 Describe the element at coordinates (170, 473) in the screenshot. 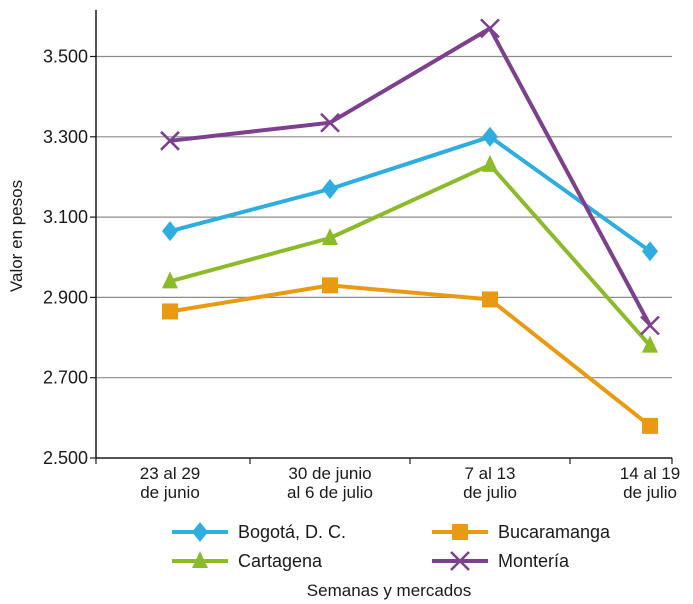

I see `x-tick-label-line: 23 al 29` at that location.